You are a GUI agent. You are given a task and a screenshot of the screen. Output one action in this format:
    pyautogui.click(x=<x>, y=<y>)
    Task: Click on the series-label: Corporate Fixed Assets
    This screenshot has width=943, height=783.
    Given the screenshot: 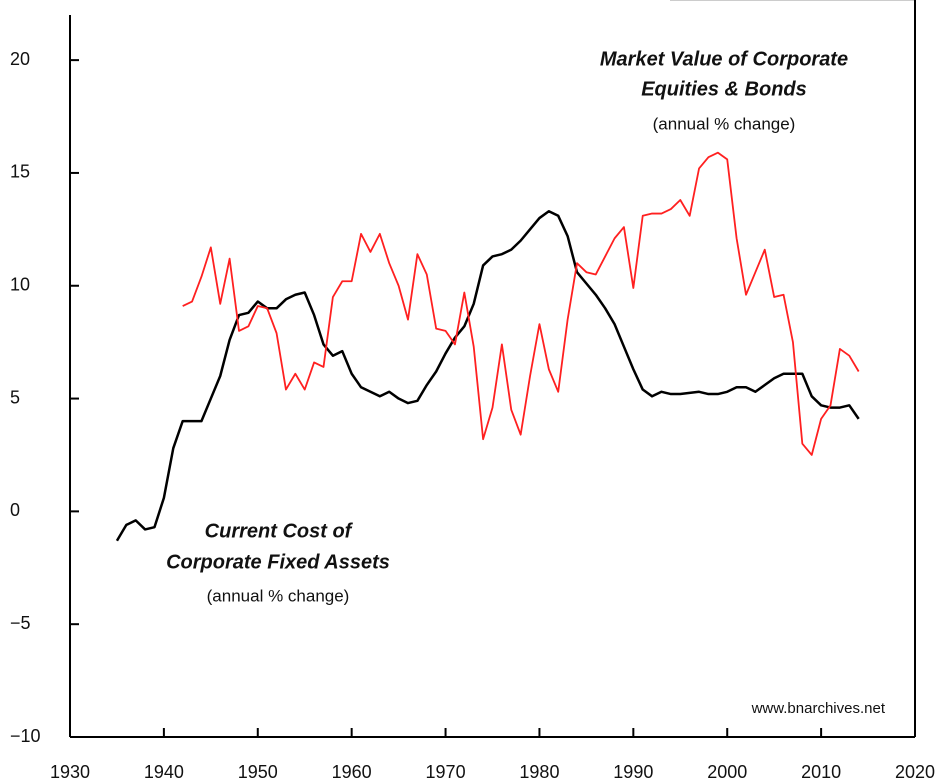 What is the action you would take?
    pyautogui.click(x=278, y=562)
    